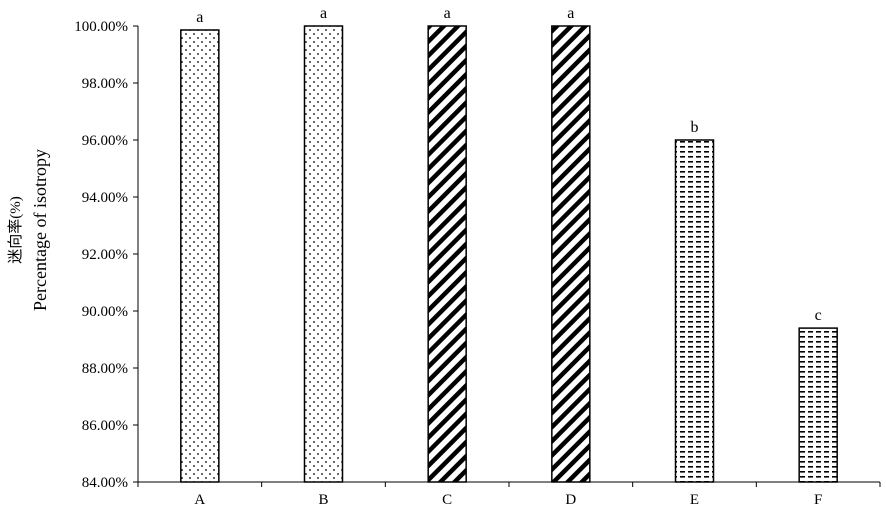  Describe the element at coordinates (105, 483) in the screenshot. I see `y-tick-label: 84.00%` at that location.